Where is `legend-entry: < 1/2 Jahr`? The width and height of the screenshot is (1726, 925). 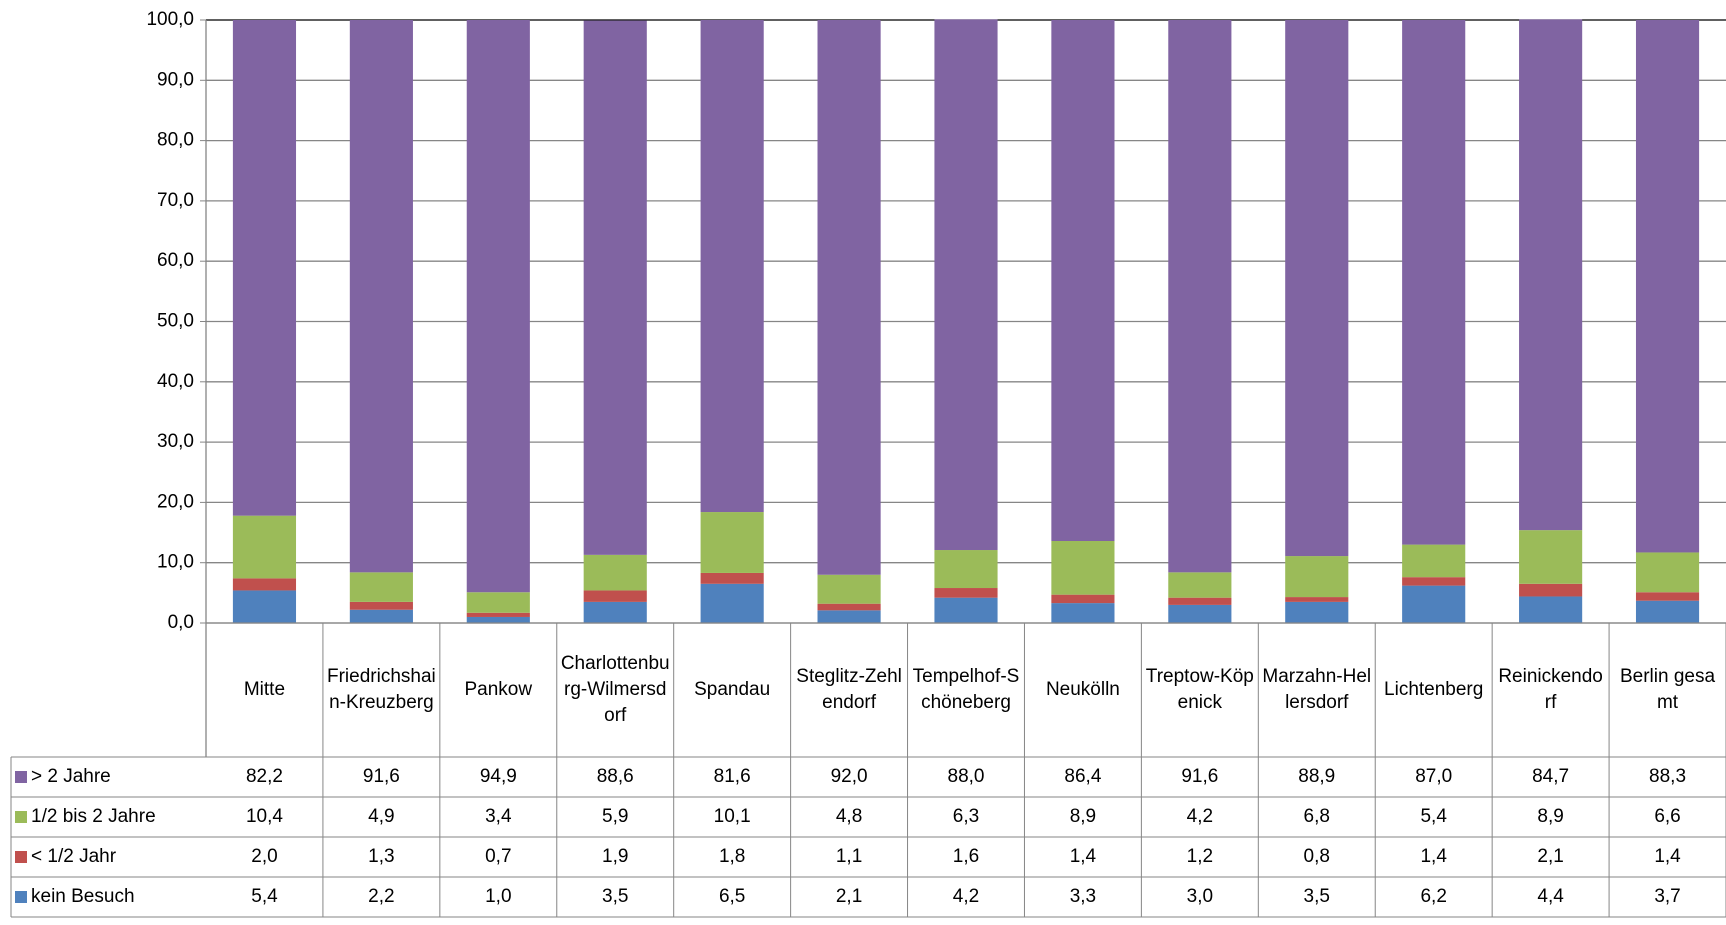 legend-entry: < 1/2 Jahr is located at coordinates (108, 857).